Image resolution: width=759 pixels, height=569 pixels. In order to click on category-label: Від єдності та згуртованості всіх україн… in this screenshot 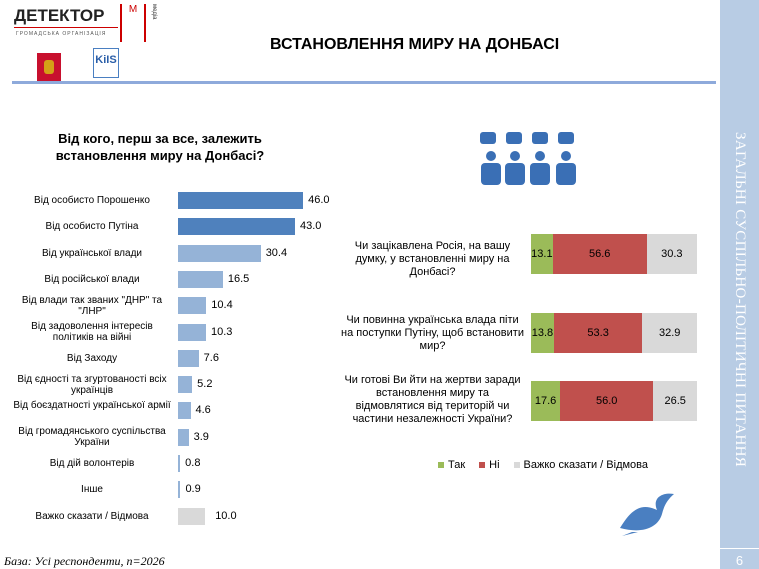, I will do `click(92, 384)`.